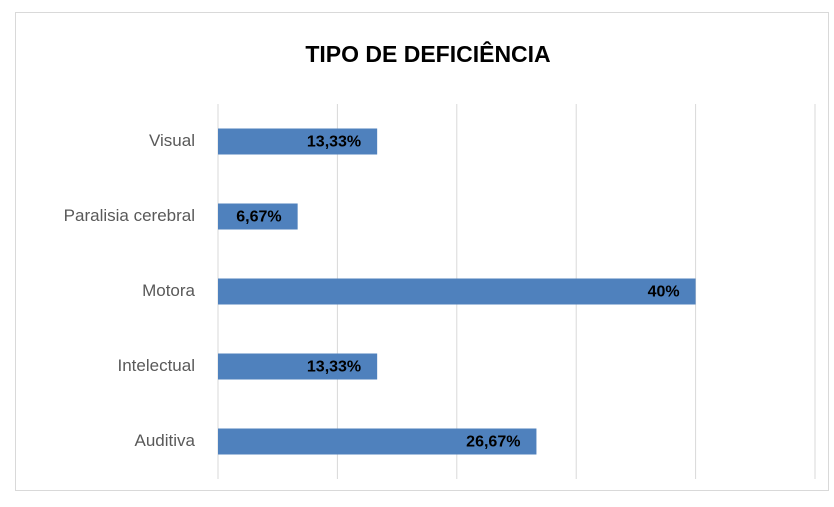  I want to click on y-tick-label: Auditiva, so click(165, 440).